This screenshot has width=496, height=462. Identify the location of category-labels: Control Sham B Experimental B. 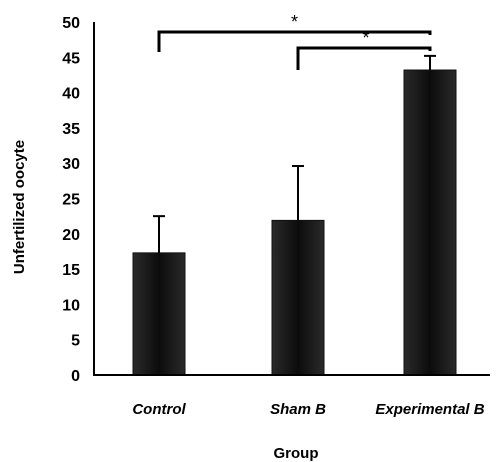
(308, 409).